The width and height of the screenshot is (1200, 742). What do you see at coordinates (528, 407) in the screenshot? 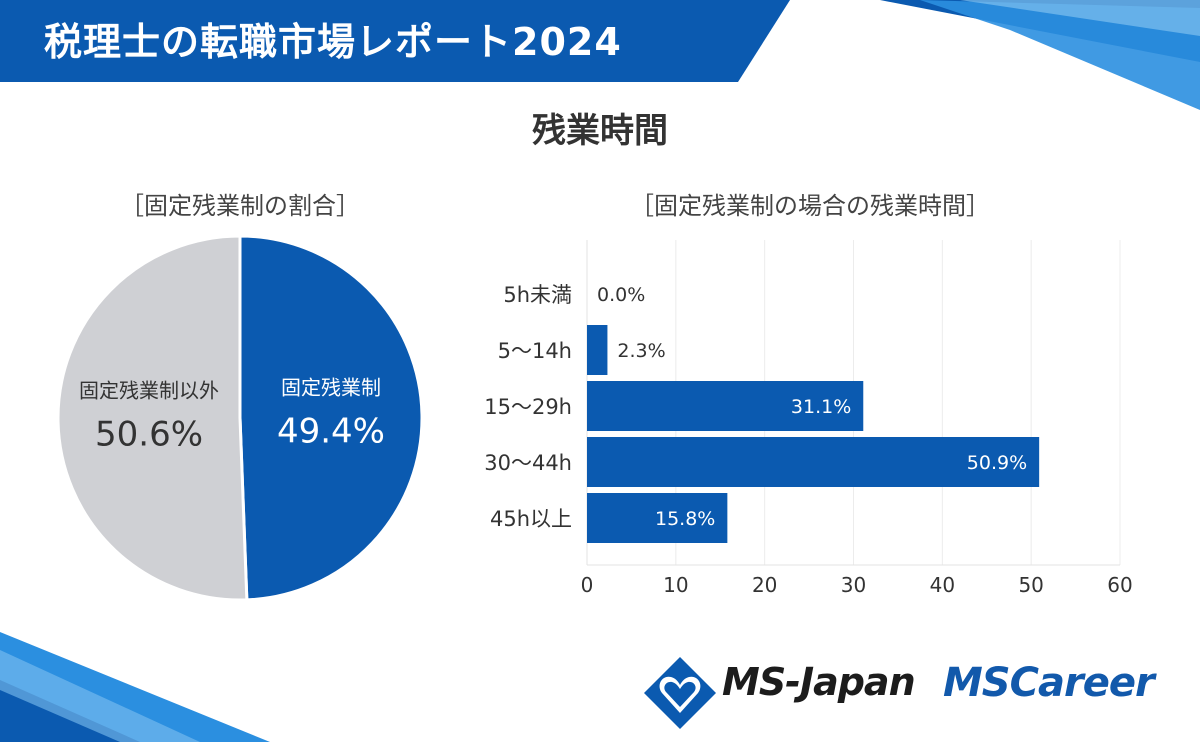
I see `category-label: 15～29h` at bounding box center [528, 407].